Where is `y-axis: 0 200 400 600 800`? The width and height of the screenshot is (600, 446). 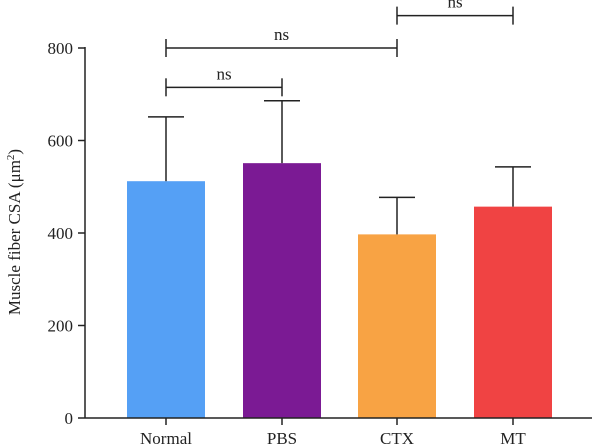 y-axis: 0 200 400 600 800 is located at coordinates (67, 233).